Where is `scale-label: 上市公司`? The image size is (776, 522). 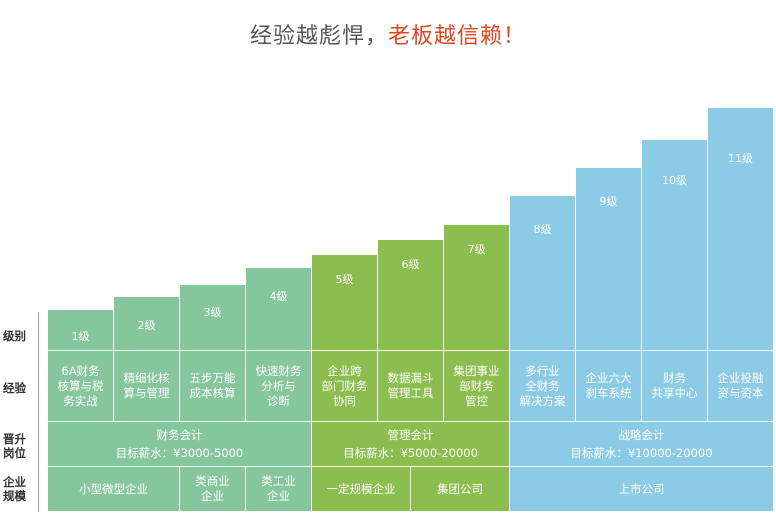
scale-label: 上市公司 is located at coordinates (641, 488).